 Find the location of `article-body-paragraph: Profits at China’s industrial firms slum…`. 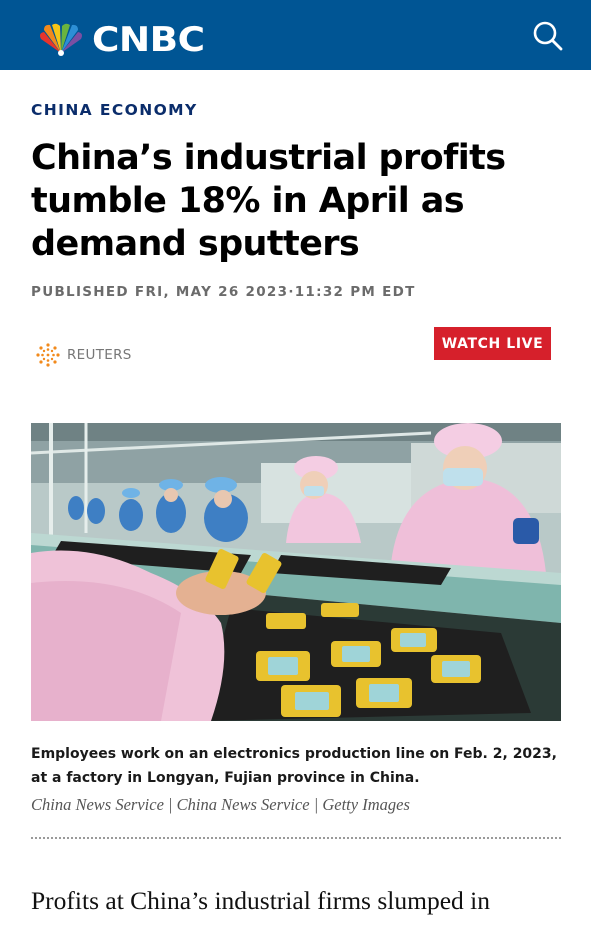

article-body-paragraph: Profits at China’s industrial firms slum… is located at coordinates (260, 900).